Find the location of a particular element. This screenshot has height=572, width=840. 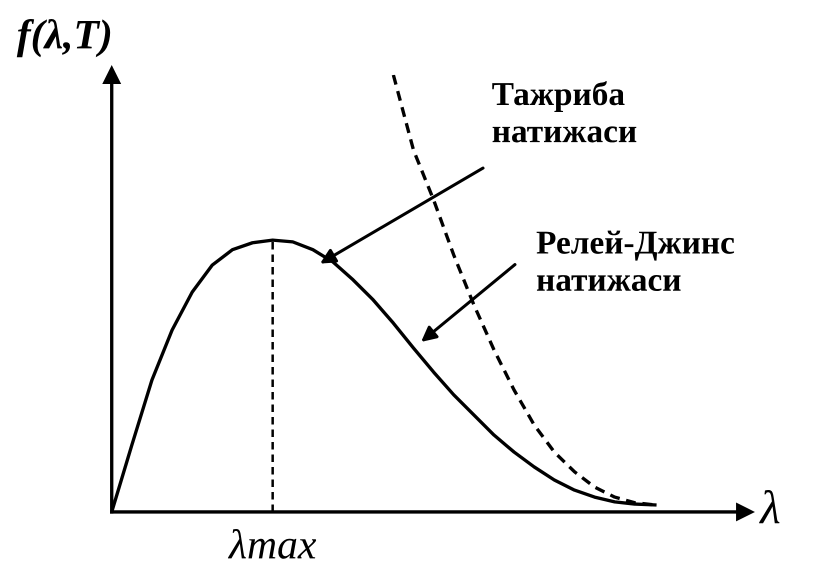

annotation: Релей-Джинс натижаси is located at coordinates (635, 261).